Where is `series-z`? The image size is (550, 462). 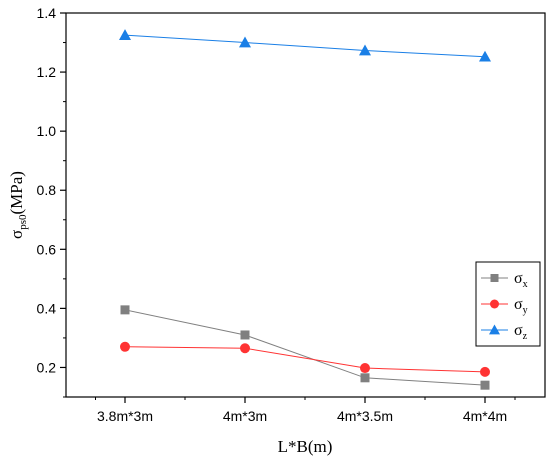
series-z is located at coordinates (305, 45).